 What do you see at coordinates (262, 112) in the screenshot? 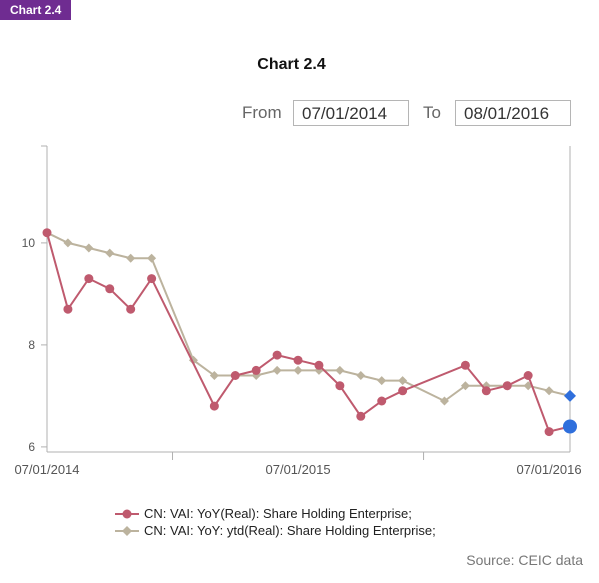
I see `from-label: From` at bounding box center [262, 112].